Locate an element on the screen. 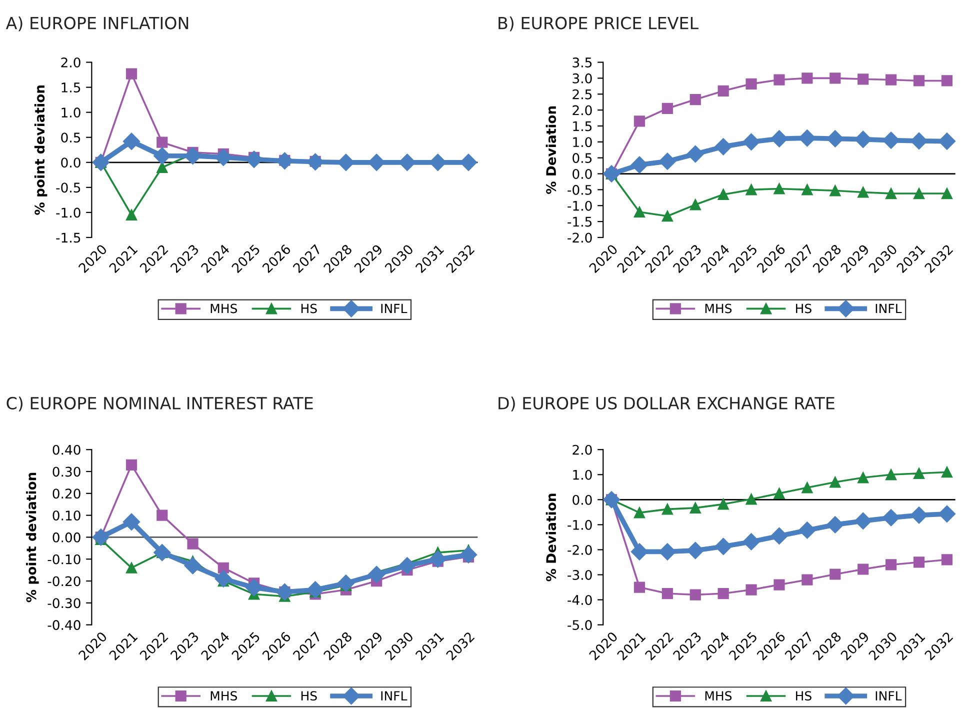 The image size is (965, 724). y-tick-label: -0.30 is located at coordinates (64, 603).